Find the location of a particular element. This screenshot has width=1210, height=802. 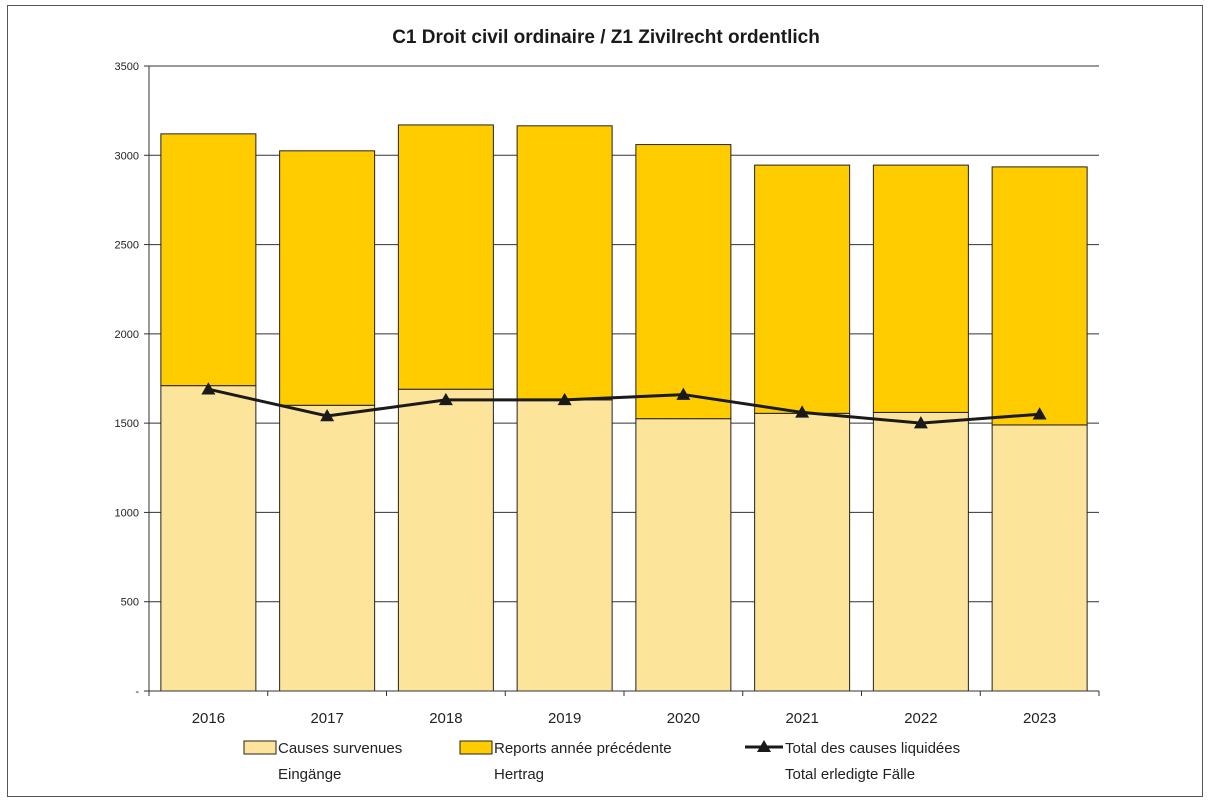

legend-marker-total is located at coordinates (764, 746).